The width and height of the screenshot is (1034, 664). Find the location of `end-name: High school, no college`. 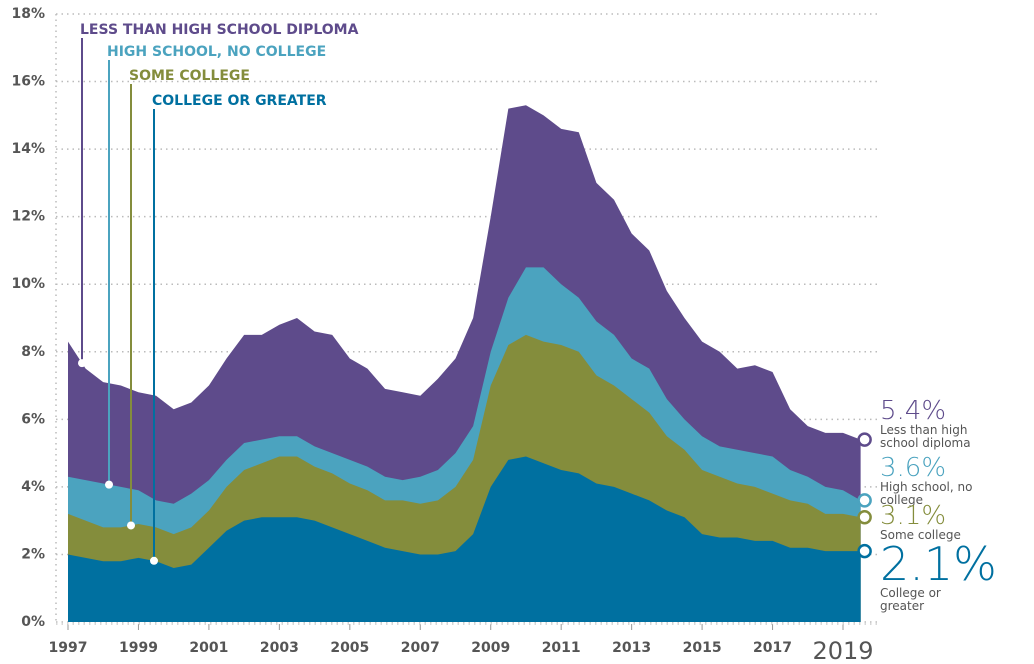

end-name: High school, no college is located at coordinates (926, 494).